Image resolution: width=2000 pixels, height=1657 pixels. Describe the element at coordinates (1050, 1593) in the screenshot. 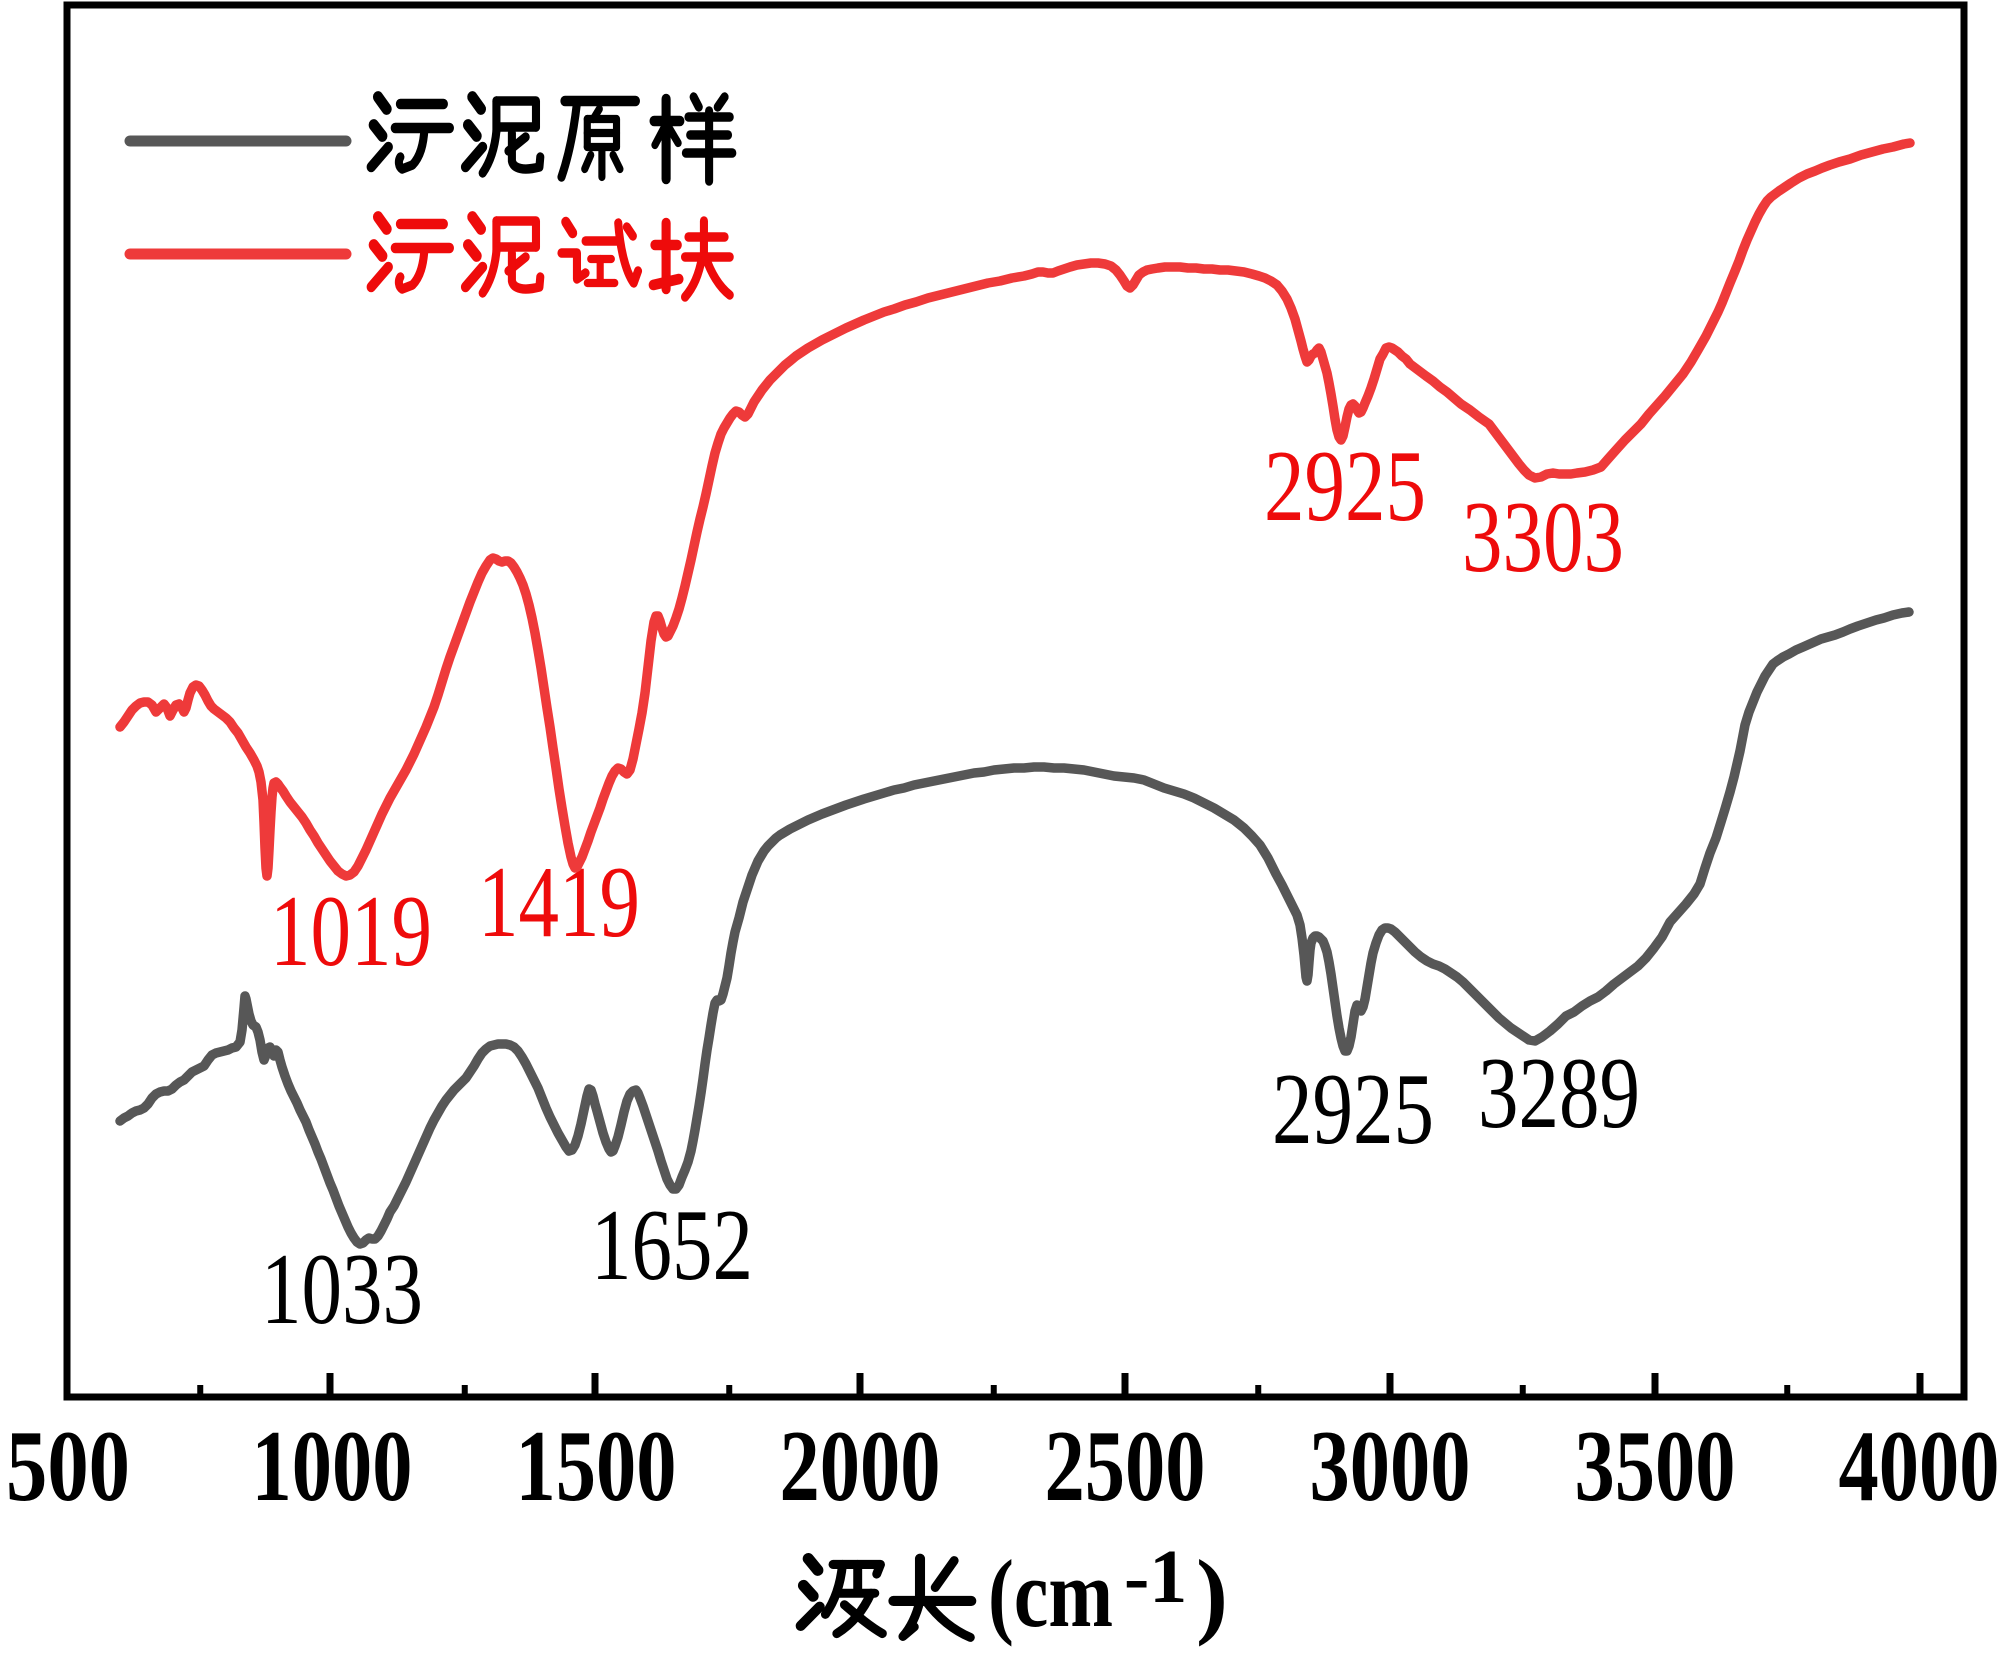

I see `svg-text: (cm` at that location.